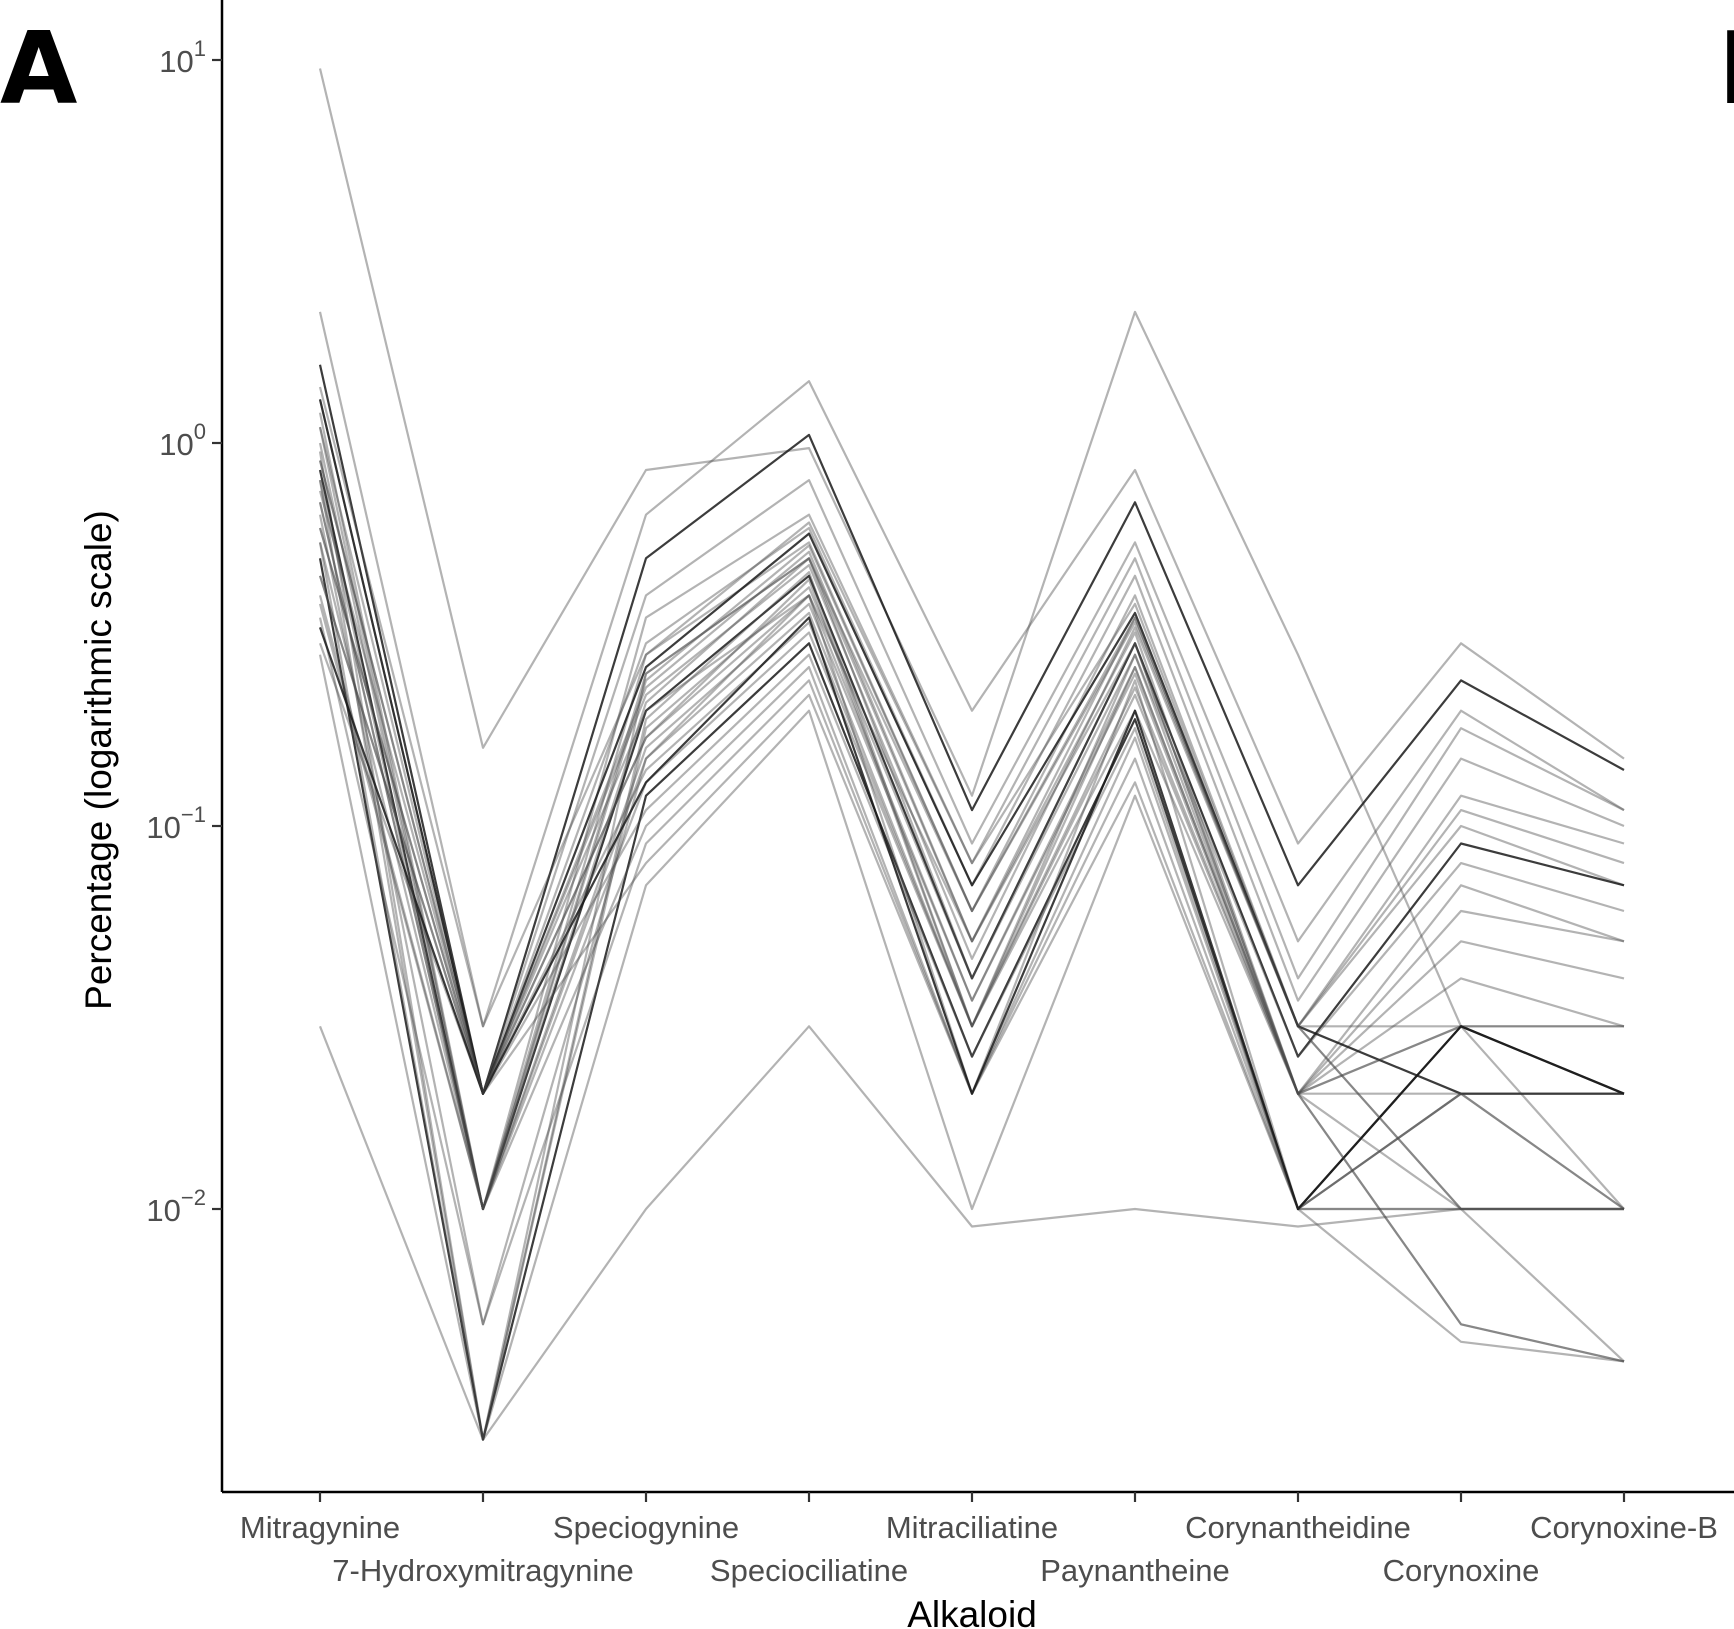 Image resolution: width=1734 pixels, height=1629 pixels. Describe the element at coordinates (98, 760) in the screenshot. I see `y-axis-title: Percentage (logarithmic scale)` at that location.